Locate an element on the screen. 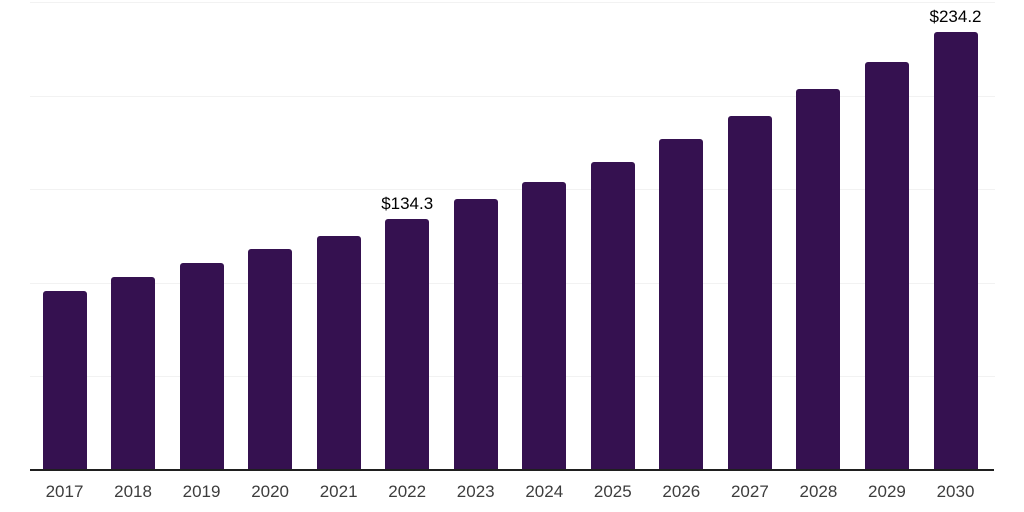 Image resolution: width=1024 pixels, height=512 pixels. data-label-2030: $234.2 is located at coordinates (955, 16).